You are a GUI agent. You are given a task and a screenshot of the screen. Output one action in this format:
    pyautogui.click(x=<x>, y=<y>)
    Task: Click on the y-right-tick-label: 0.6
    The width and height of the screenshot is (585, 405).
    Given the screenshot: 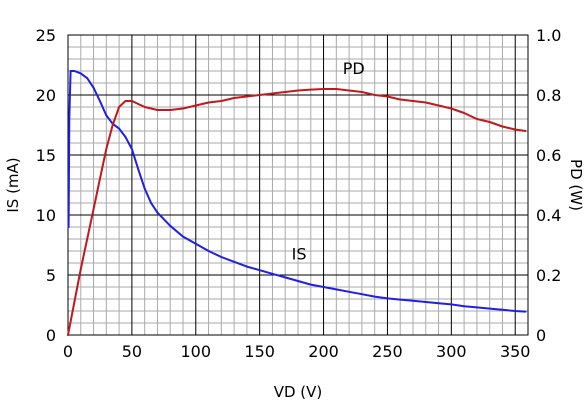 What is the action you would take?
    pyautogui.click(x=548, y=155)
    